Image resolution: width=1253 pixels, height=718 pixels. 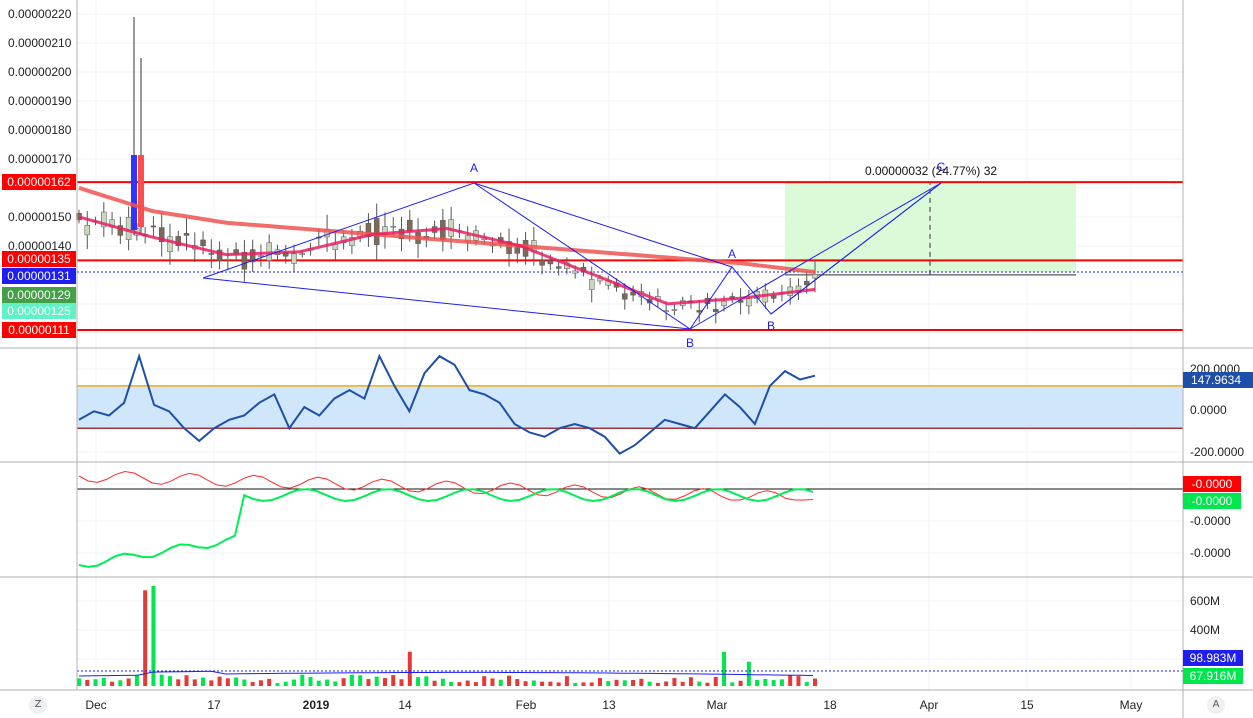 I want to click on price-tick-label: 0.00000140, so click(x=40, y=246).